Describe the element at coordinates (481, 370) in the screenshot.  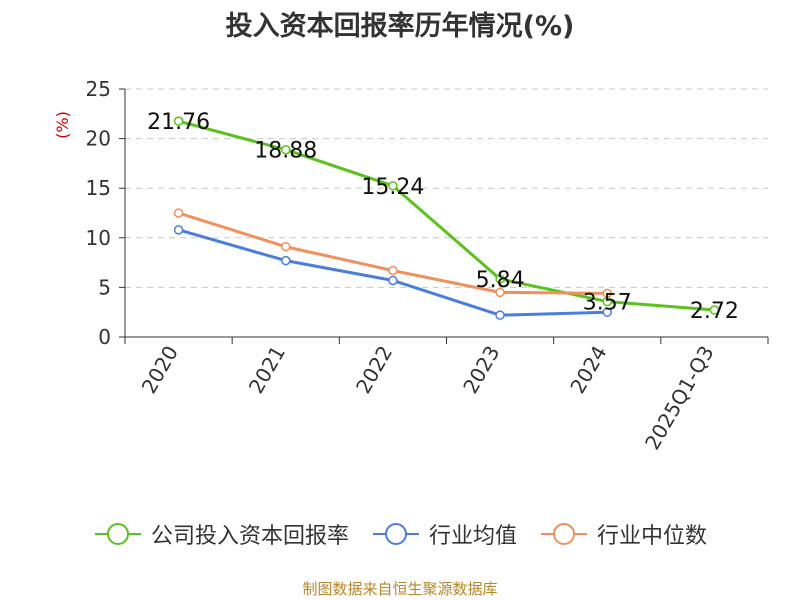
I see `x-tick-label: 2023` at that location.